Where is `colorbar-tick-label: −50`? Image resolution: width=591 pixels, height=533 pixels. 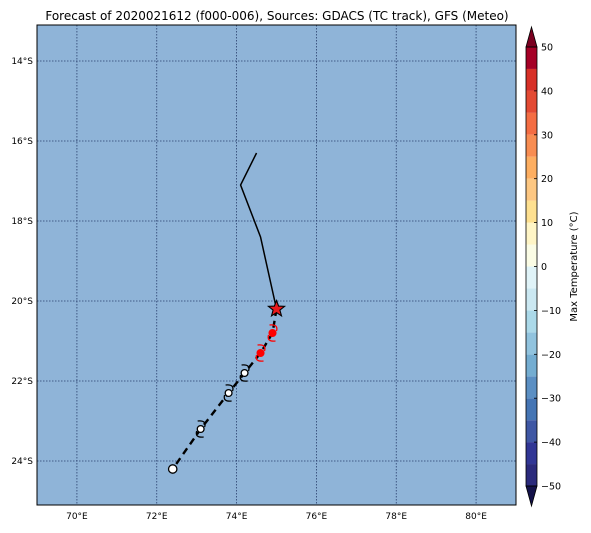
colorbar-tick-label: −50 is located at coordinates (551, 487).